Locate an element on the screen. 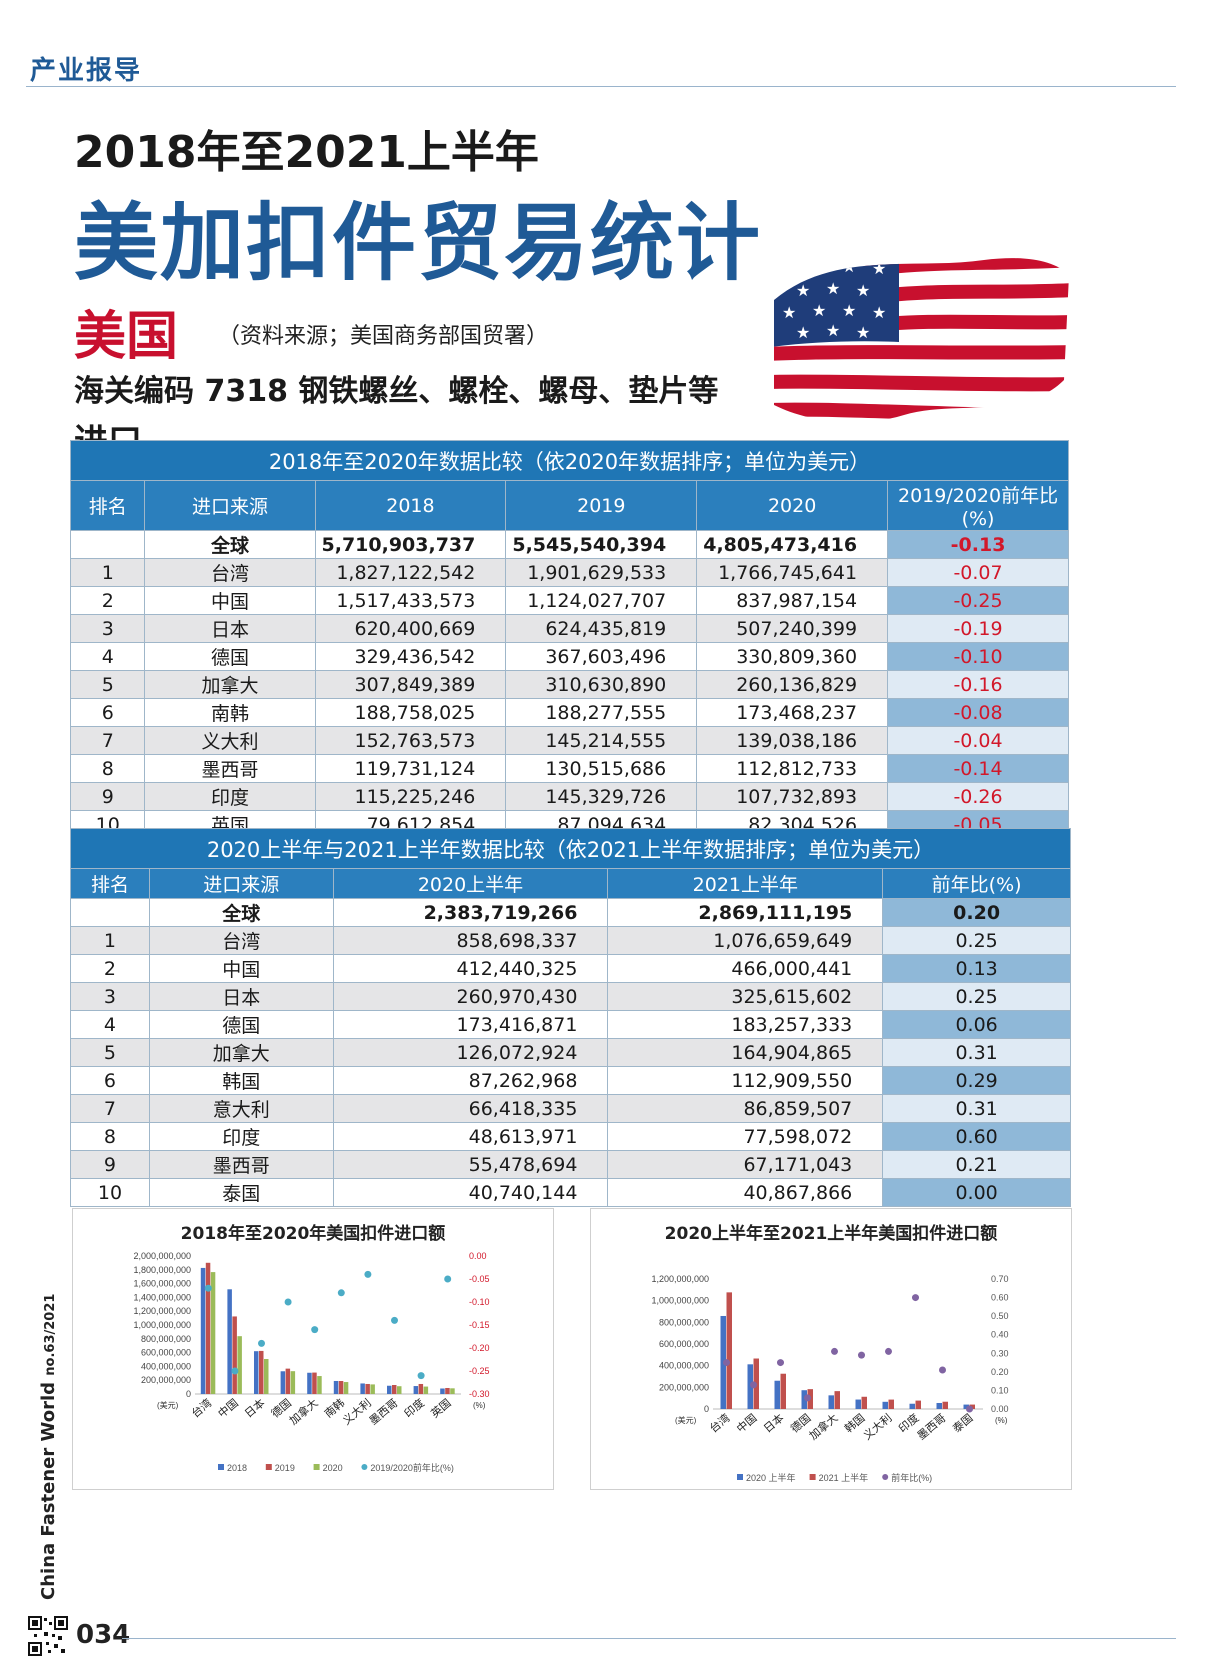  rank-cell: 4 is located at coordinates (107, 656).